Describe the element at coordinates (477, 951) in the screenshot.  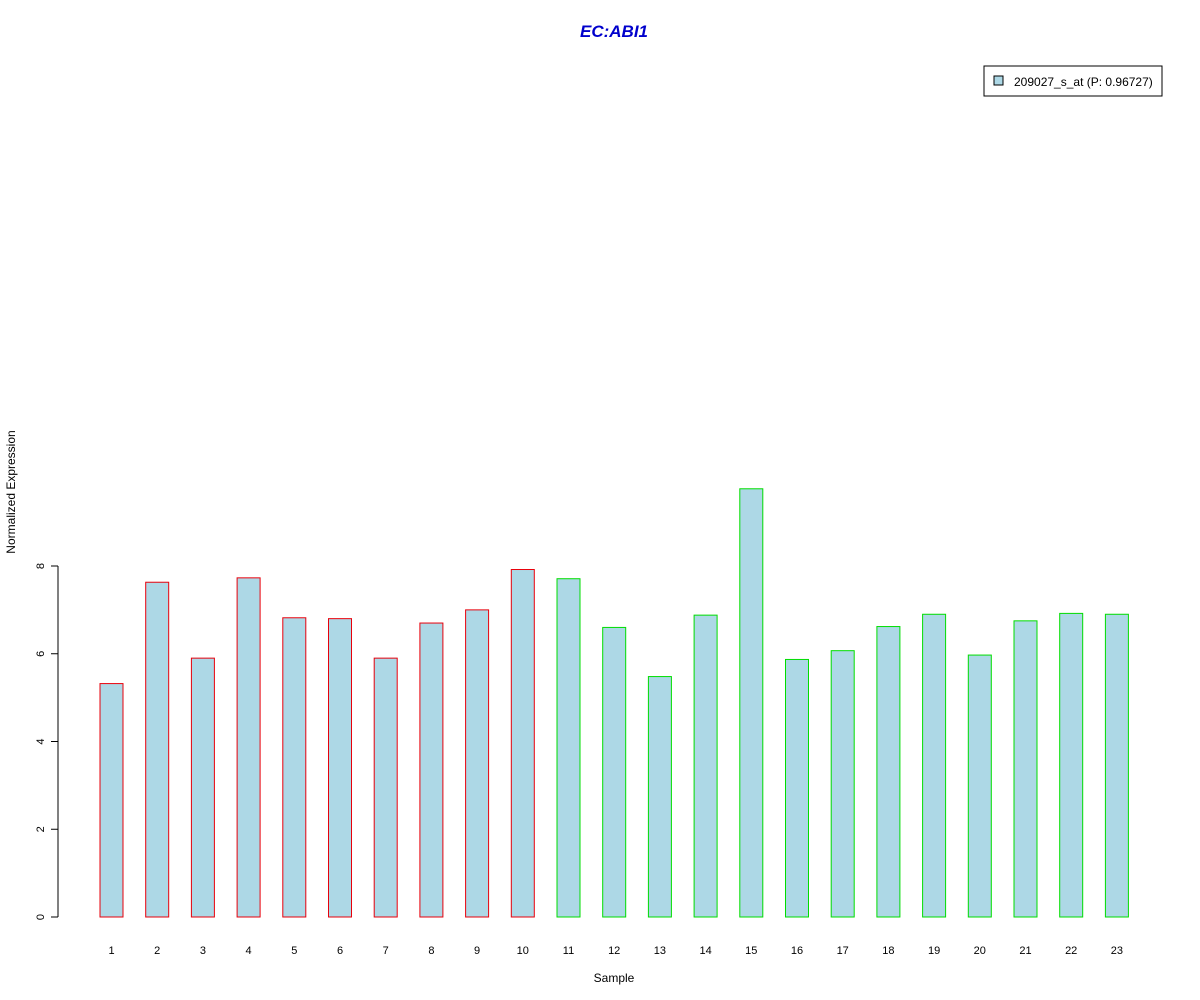
I see `x-tick-label: 9` at that location.